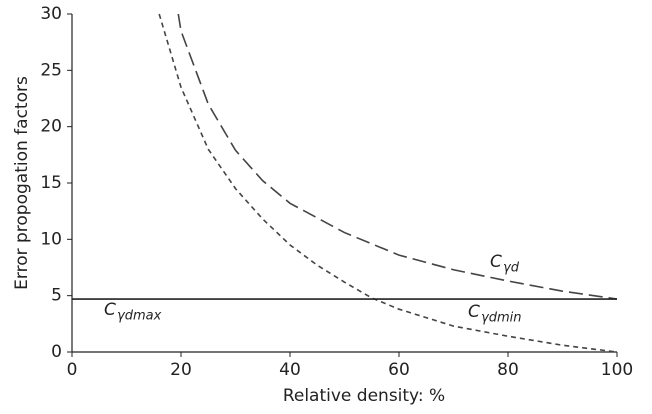  What do you see at coordinates (290, 370) in the screenshot?
I see `x-tick-label: 40` at bounding box center [290, 370].